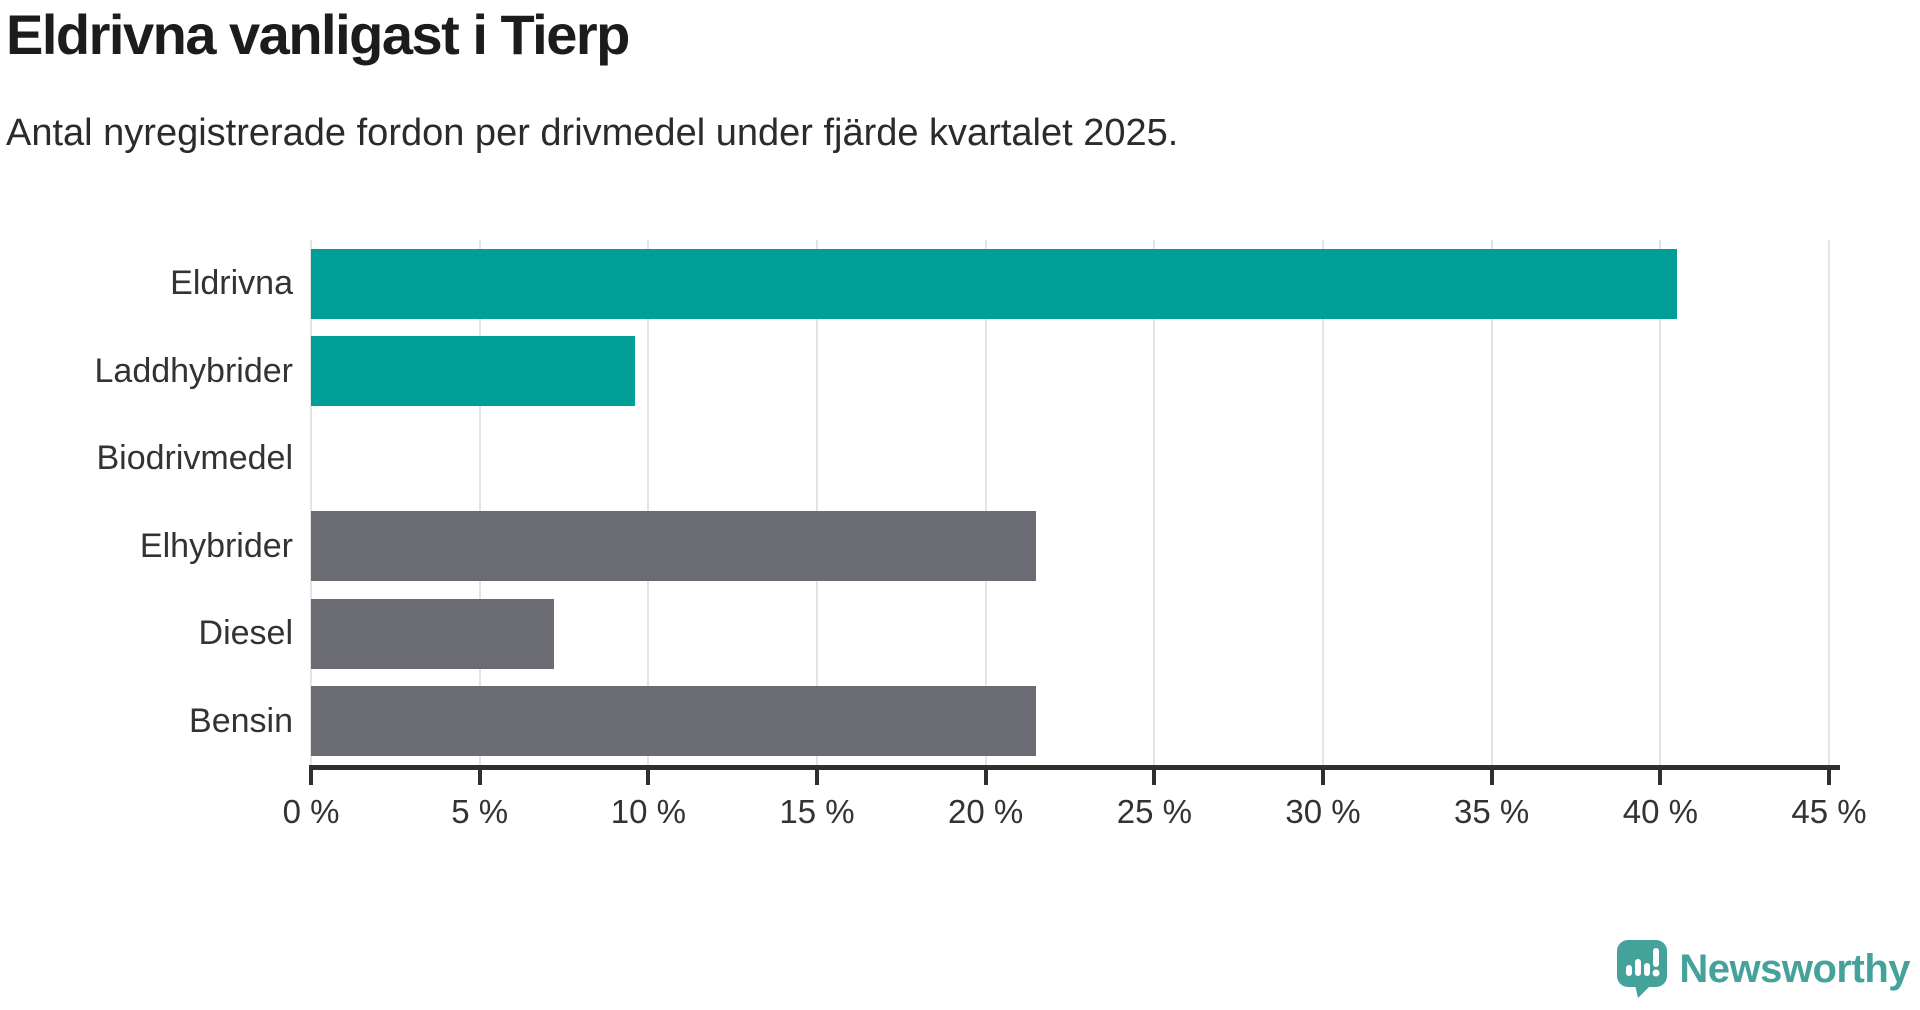  What do you see at coordinates (1642, 969) in the screenshot?
I see `newsworthy-logo-icon` at bounding box center [1642, 969].